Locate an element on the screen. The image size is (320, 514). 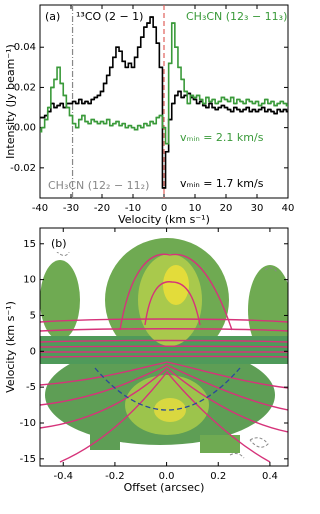
x-tick-label: 0.2 is located at coordinates (218, 476).